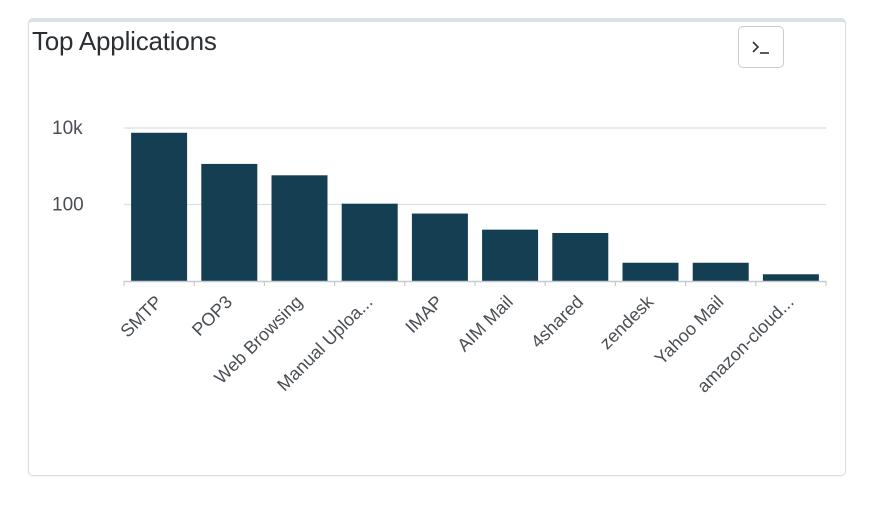  What do you see at coordinates (67, 128) in the screenshot?
I see `y-tick-label: 10k` at bounding box center [67, 128].